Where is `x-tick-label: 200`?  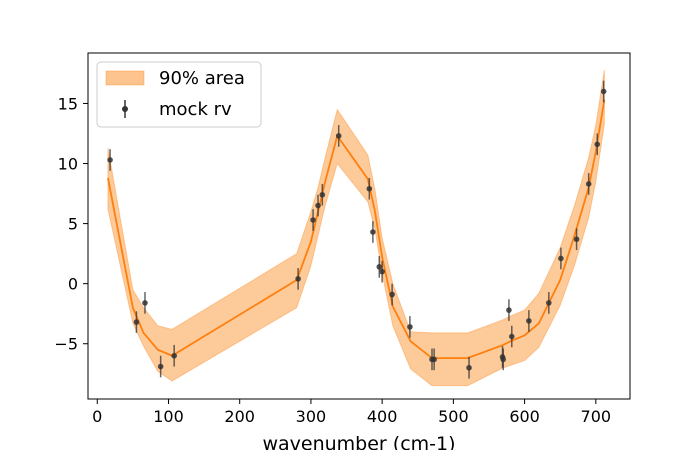 x-tick-label: 200 is located at coordinates (239, 416).